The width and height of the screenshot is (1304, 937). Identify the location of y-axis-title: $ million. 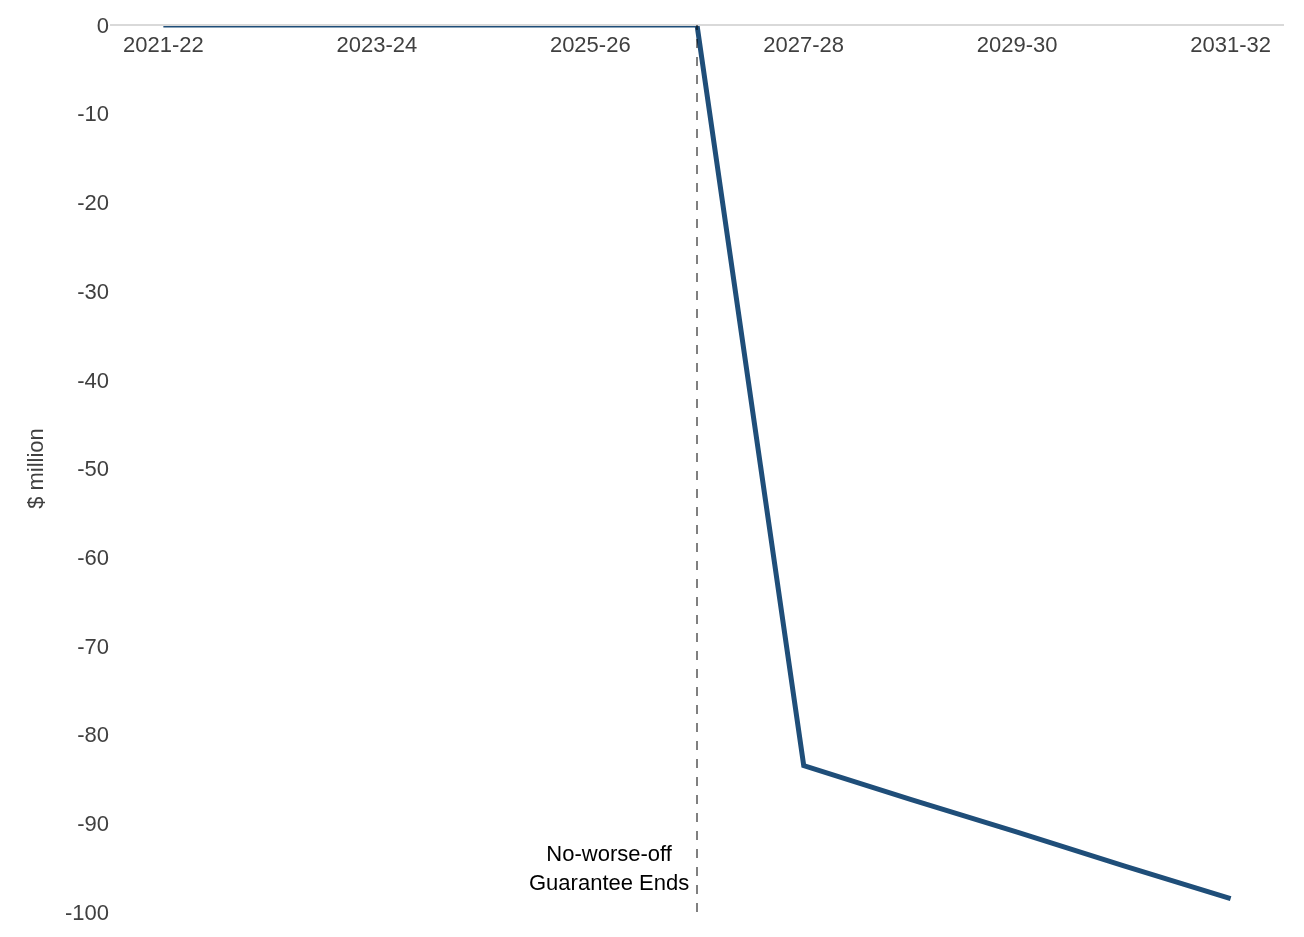
(35, 468).